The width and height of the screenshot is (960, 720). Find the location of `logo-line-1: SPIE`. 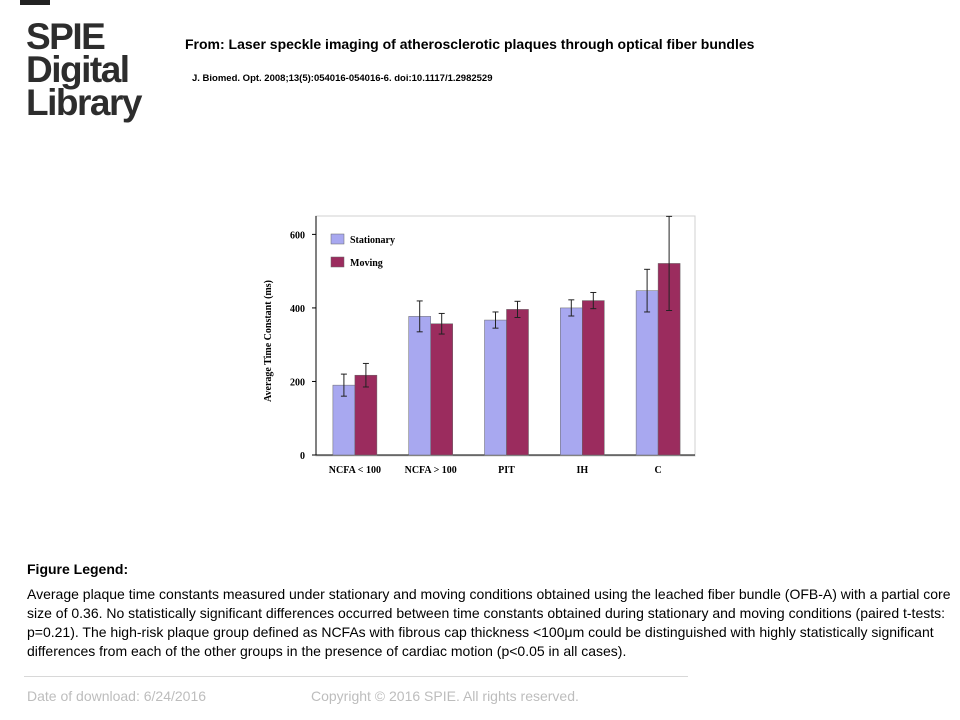

logo-line-1: SPIE is located at coordinates (66, 36).